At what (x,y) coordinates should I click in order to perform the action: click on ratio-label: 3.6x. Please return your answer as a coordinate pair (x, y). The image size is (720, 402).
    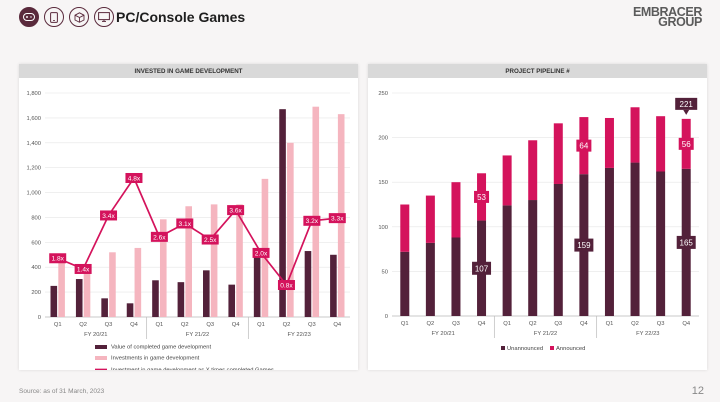
    Looking at the image, I should click on (235, 211).